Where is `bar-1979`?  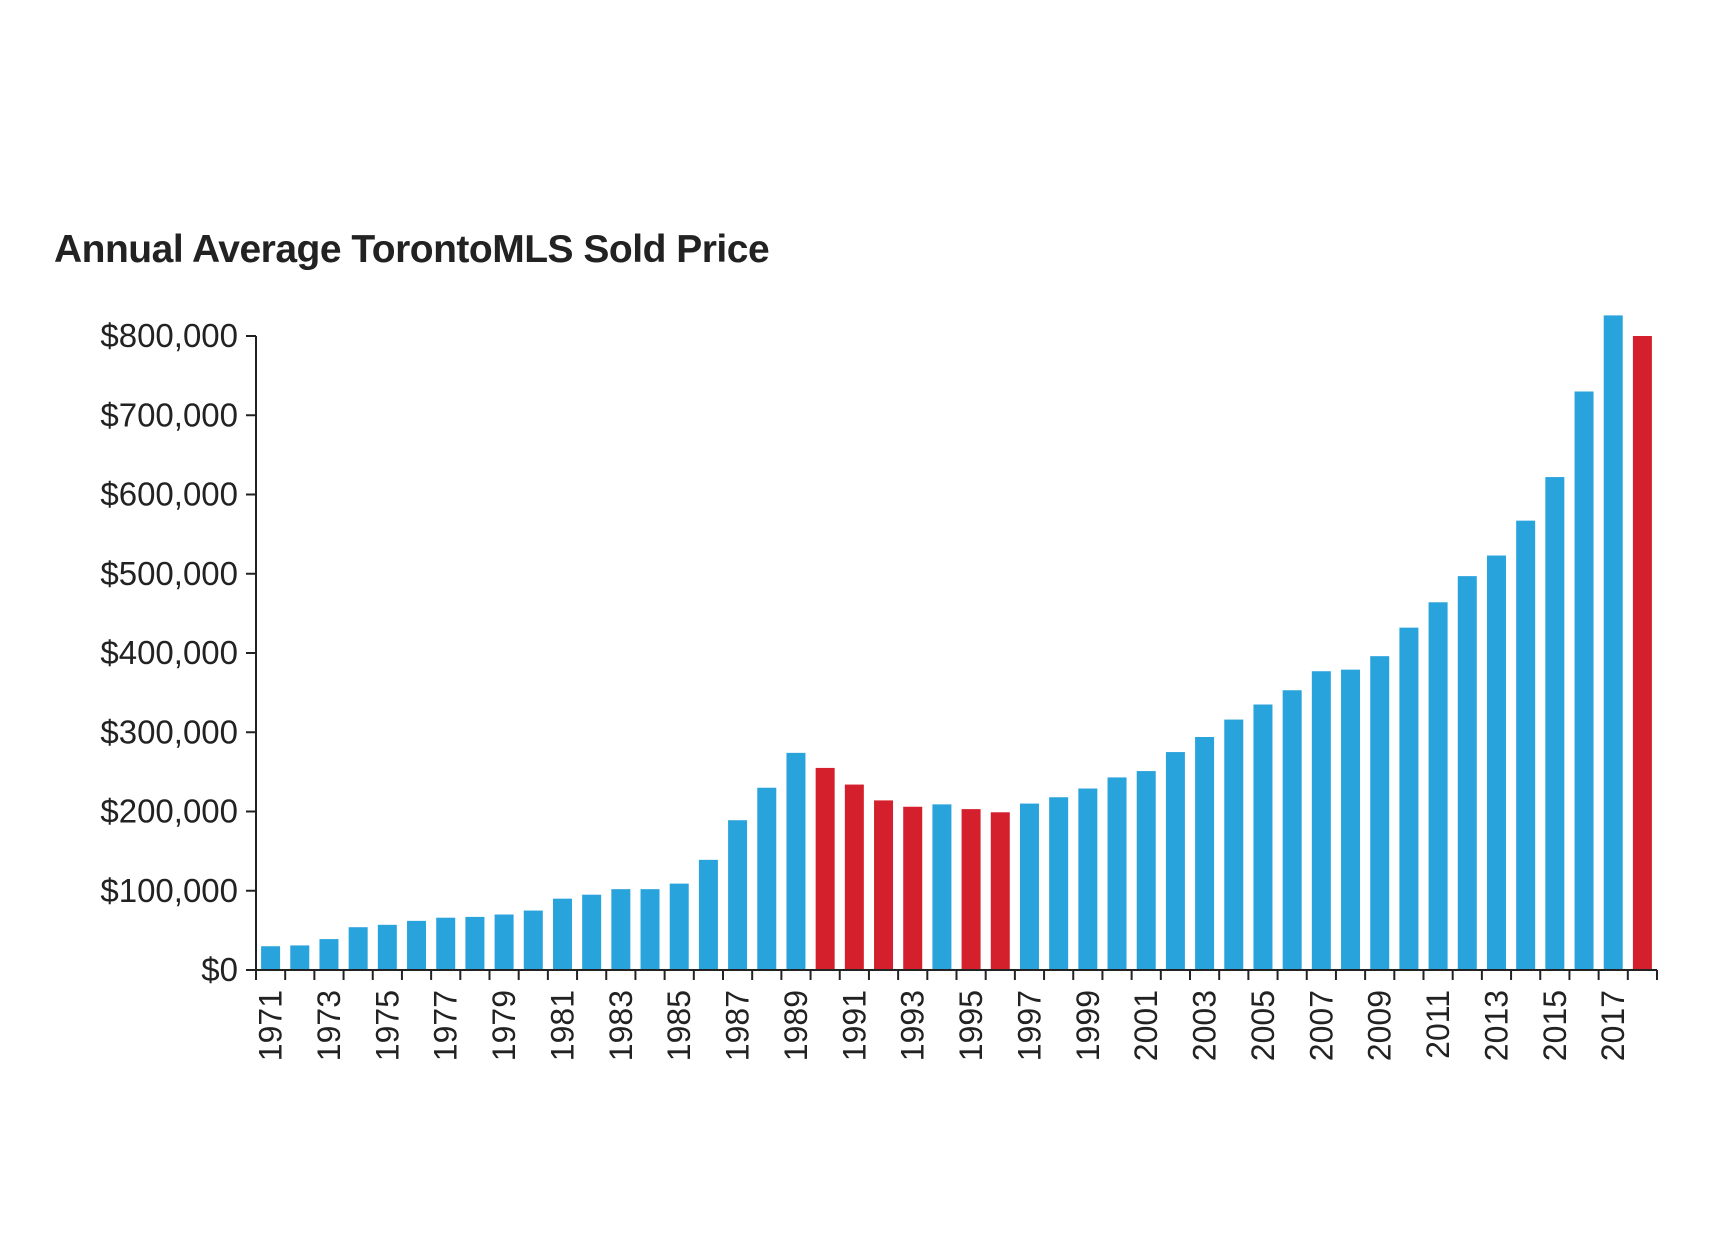 bar-1979 is located at coordinates (504, 942).